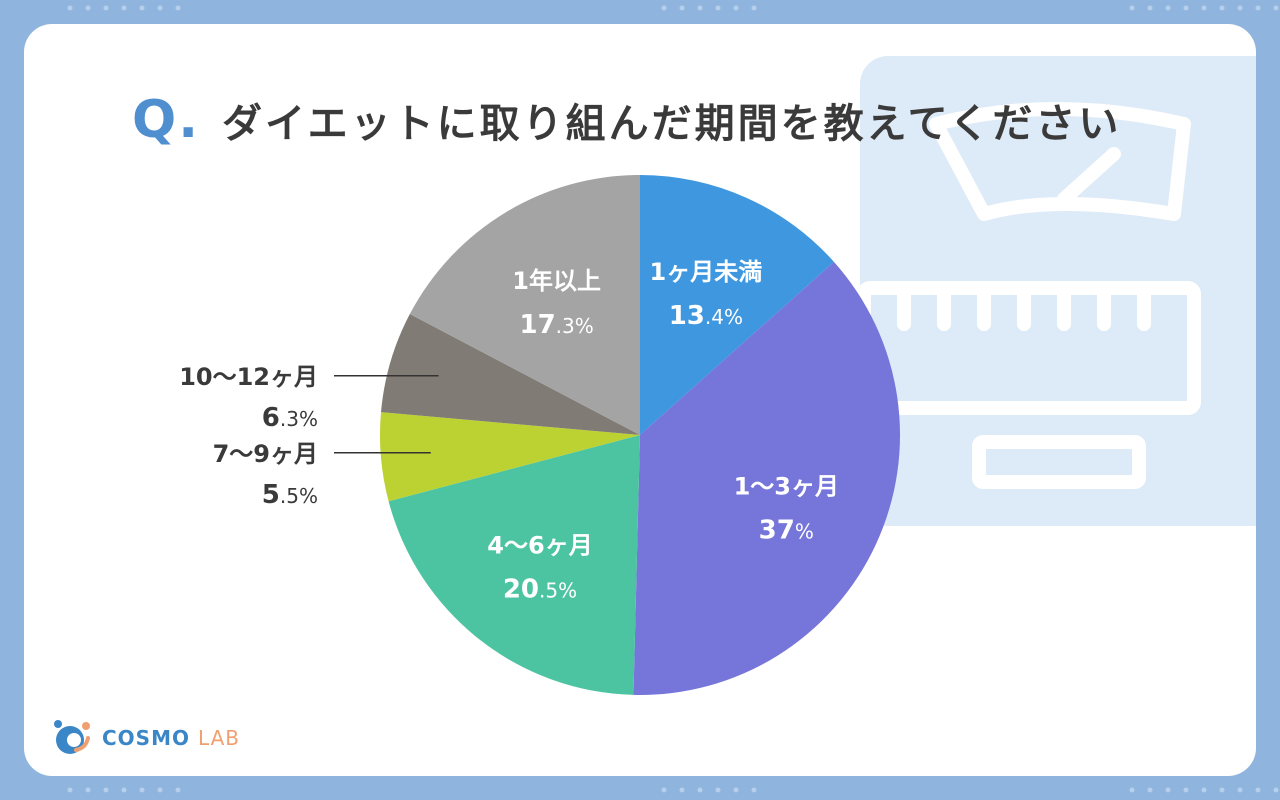 This screenshot has width=1280, height=800. I want to click on question-title: Q. ダイエットに取り組んだ期間を教えてください, so click(626, 120).